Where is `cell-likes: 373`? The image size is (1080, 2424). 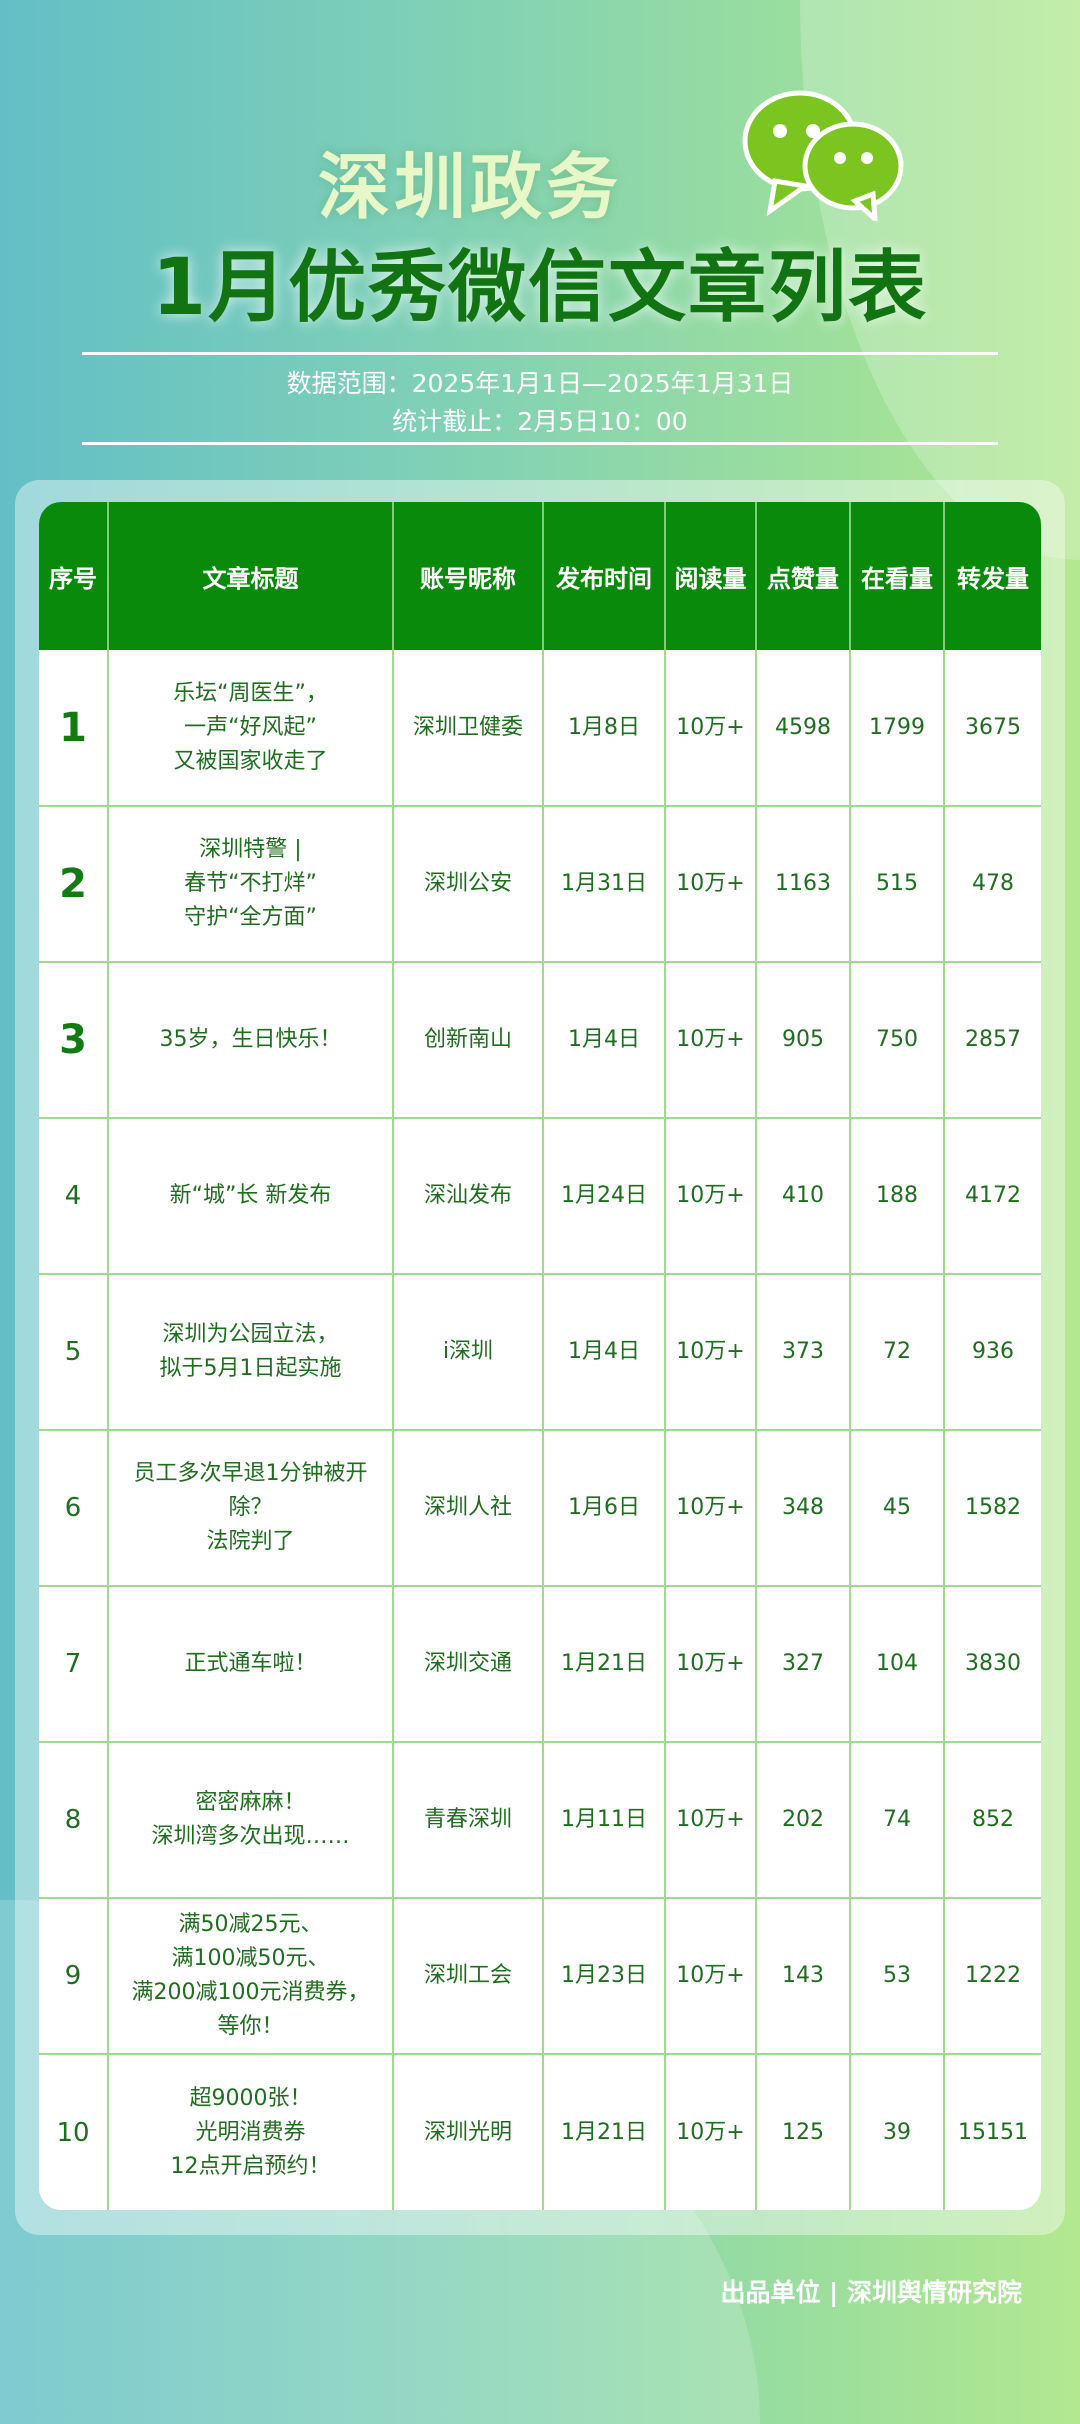 cell-likes: 373 is located at coordinates (803, 1352).